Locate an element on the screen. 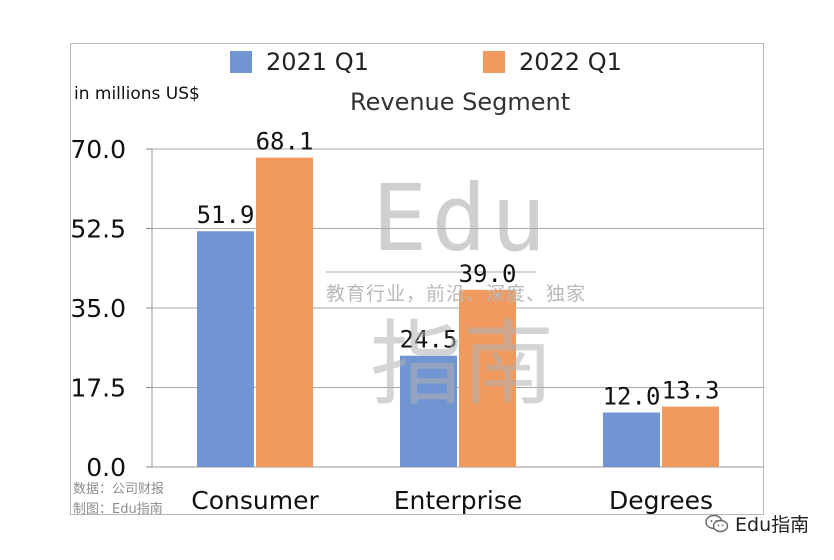 This screenshot has height=560, width=834. x-tick-label: Consumer is located at coordinates (255, 500).